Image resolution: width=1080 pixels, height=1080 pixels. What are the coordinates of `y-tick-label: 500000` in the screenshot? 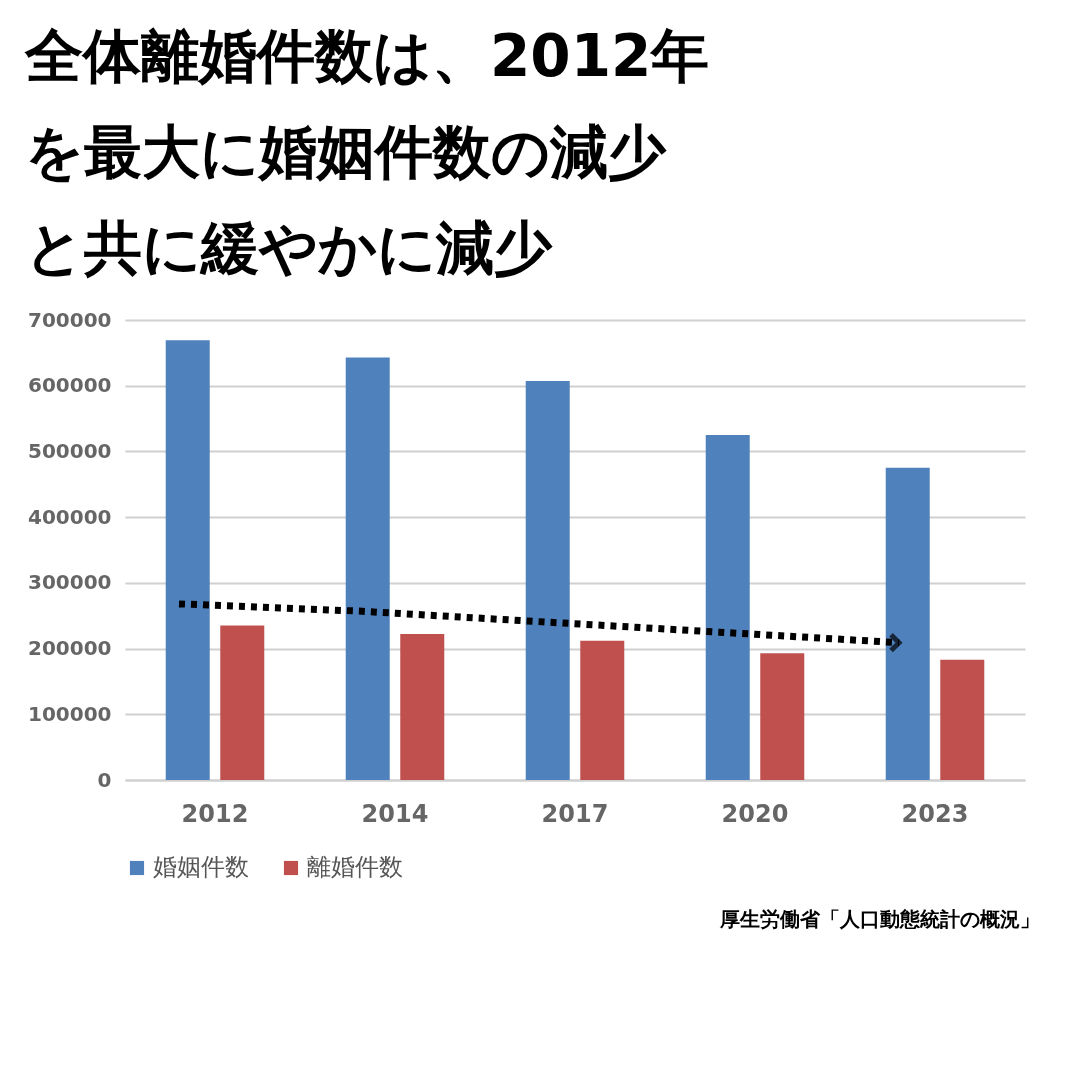 It's located at (70, 450).